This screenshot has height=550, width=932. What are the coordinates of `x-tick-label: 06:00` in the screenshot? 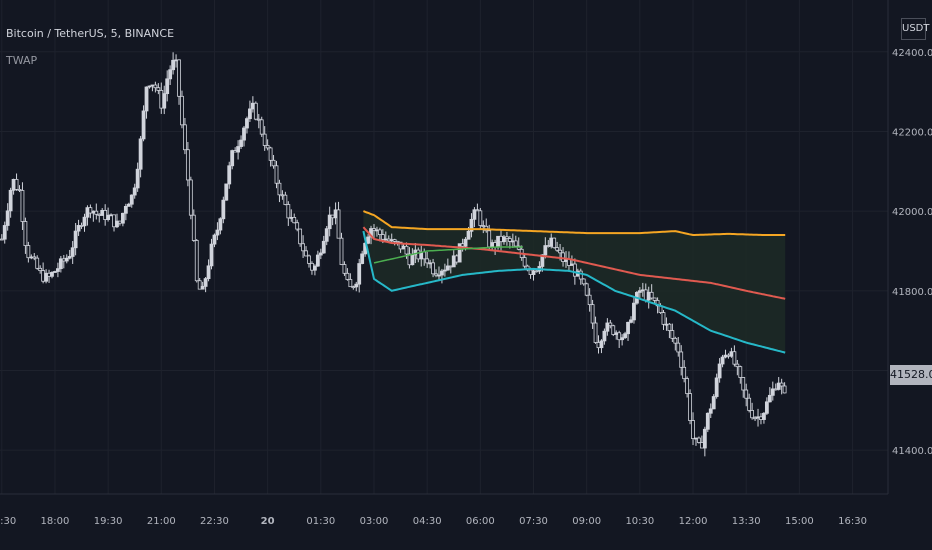 It's located at (480, 521).